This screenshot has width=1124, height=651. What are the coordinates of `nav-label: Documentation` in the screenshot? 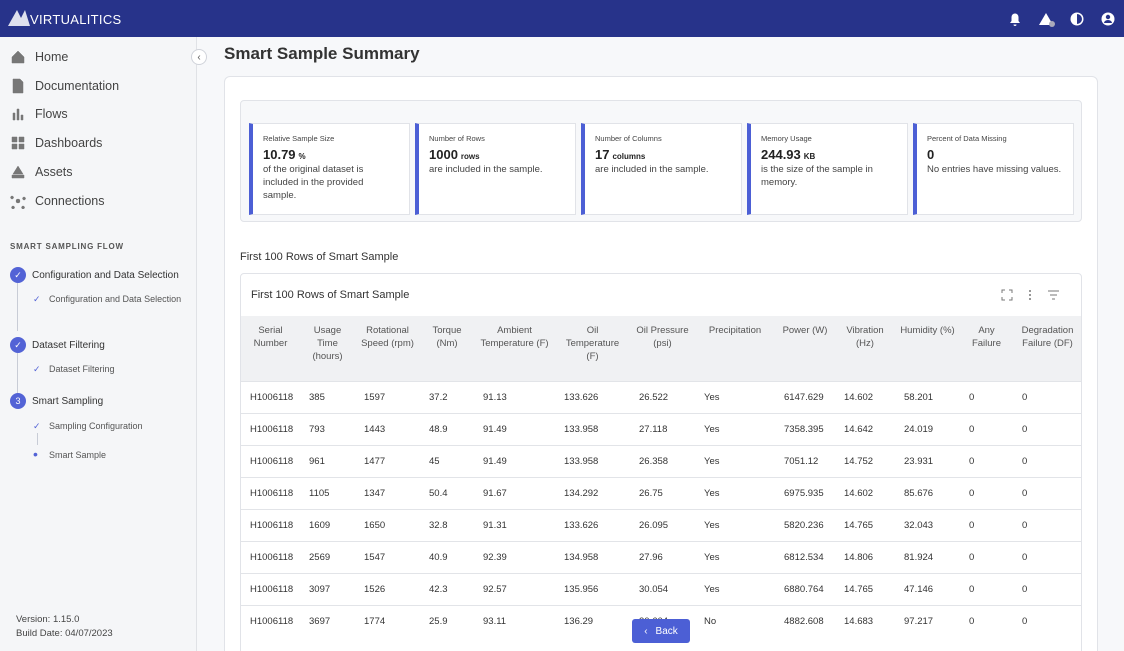 It's located at (77, 85).